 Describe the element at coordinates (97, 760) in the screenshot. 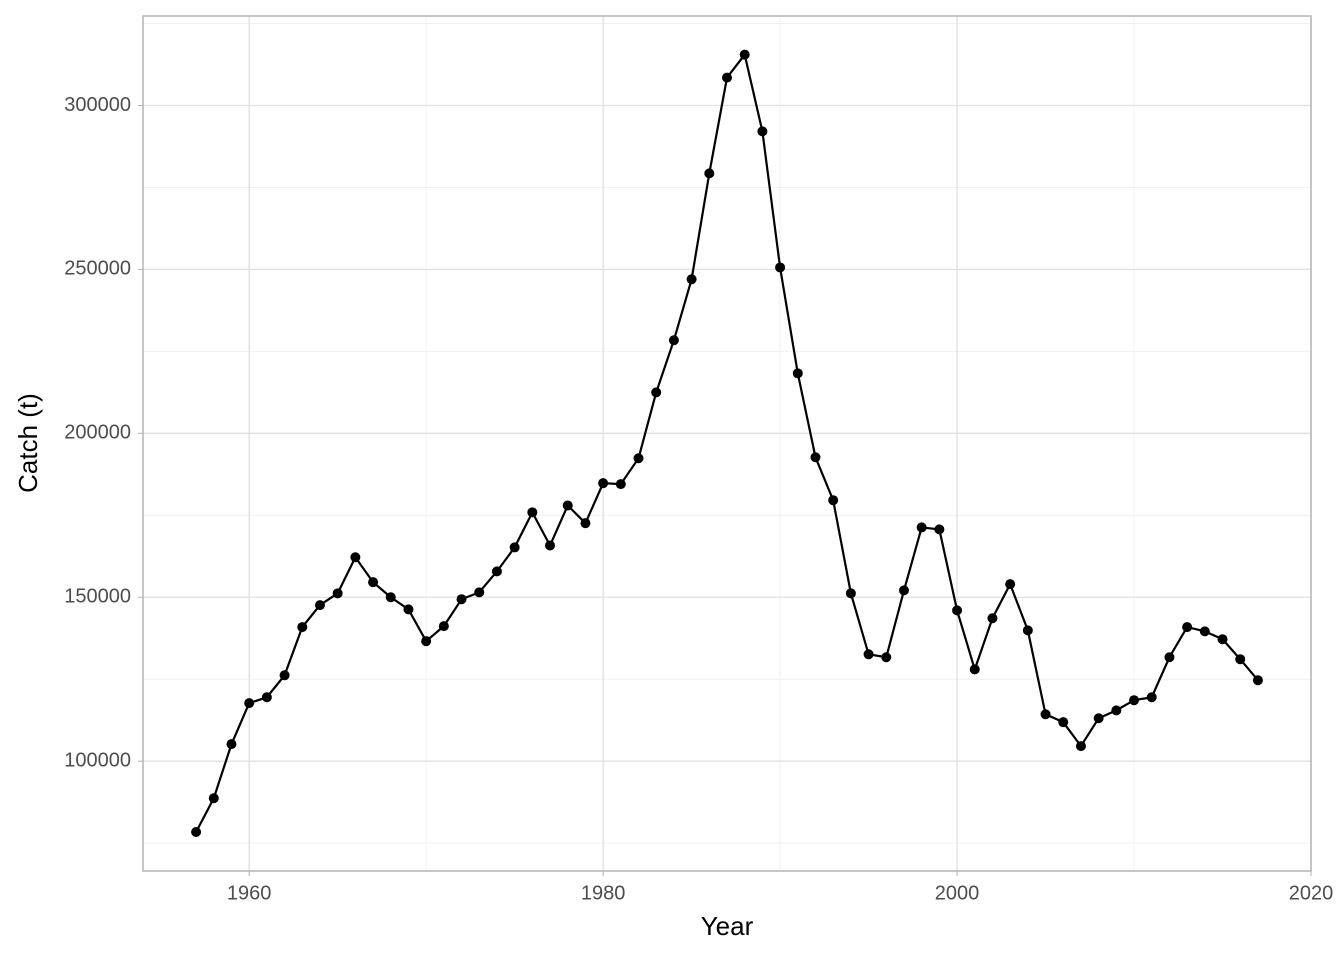

I see `y-tick-label: 100000` at that location.